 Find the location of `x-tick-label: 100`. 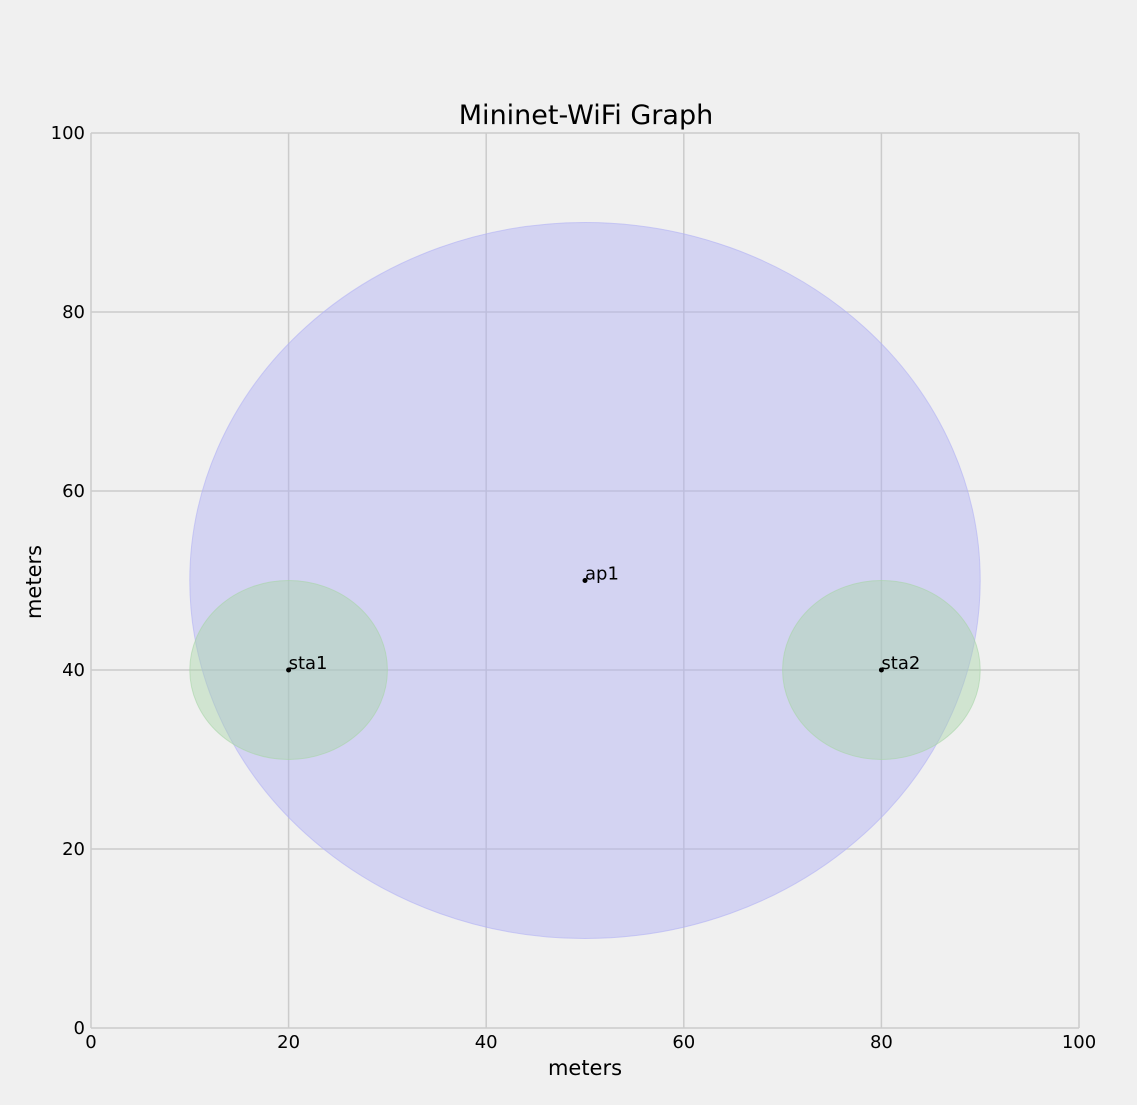

x-tick-label: 100 is located at coordinates (1079, 1042).